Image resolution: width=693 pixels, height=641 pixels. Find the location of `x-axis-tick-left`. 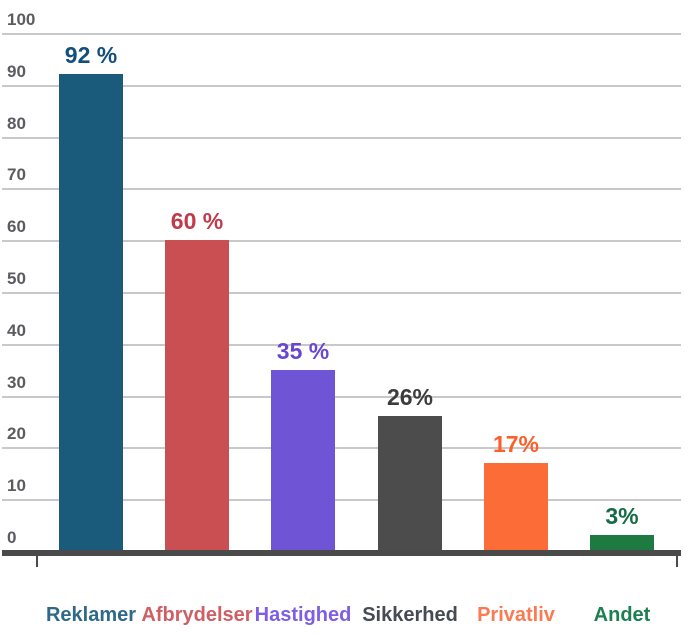

x-axis-tick-left is located at coordinates (37, 561).